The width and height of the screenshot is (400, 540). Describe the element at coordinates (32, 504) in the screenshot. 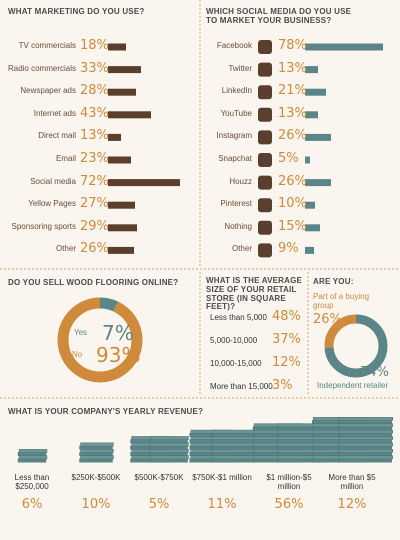

I see `value-label: 6%` at that location.